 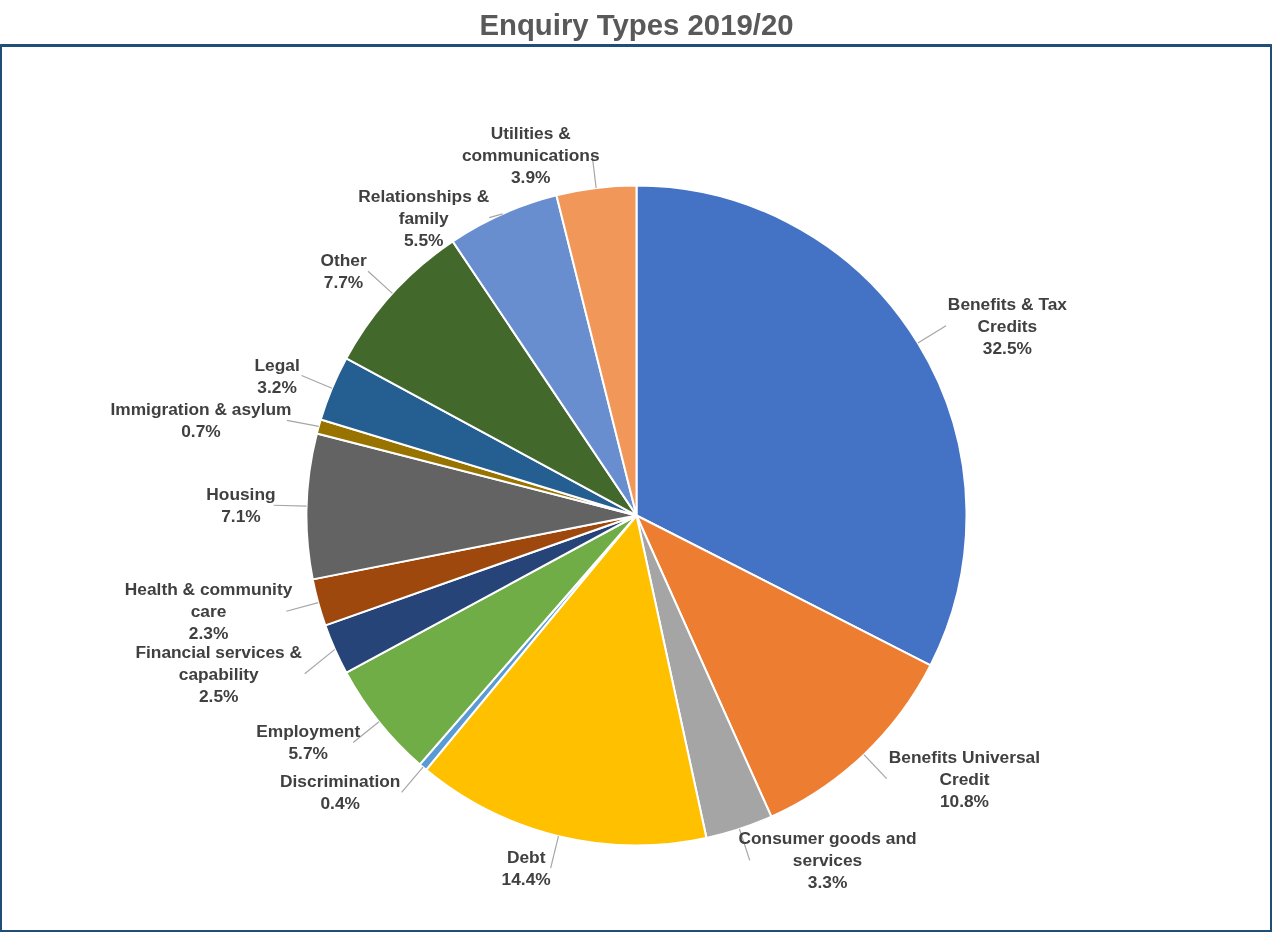 I want to click on data-label: 14.4%, so click(x=526, y=879).